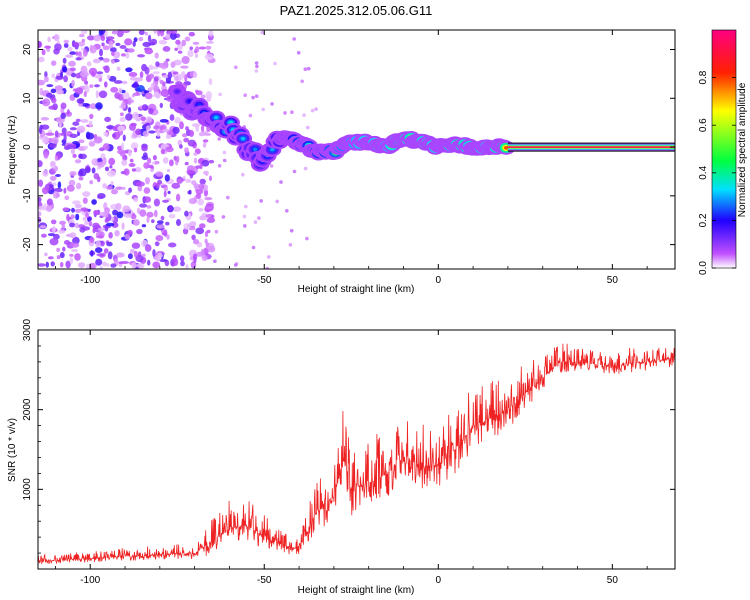 This screenshot has height=600, width=750. I want to click on colorbar-tick-label: 0.0, so click(703, 268).